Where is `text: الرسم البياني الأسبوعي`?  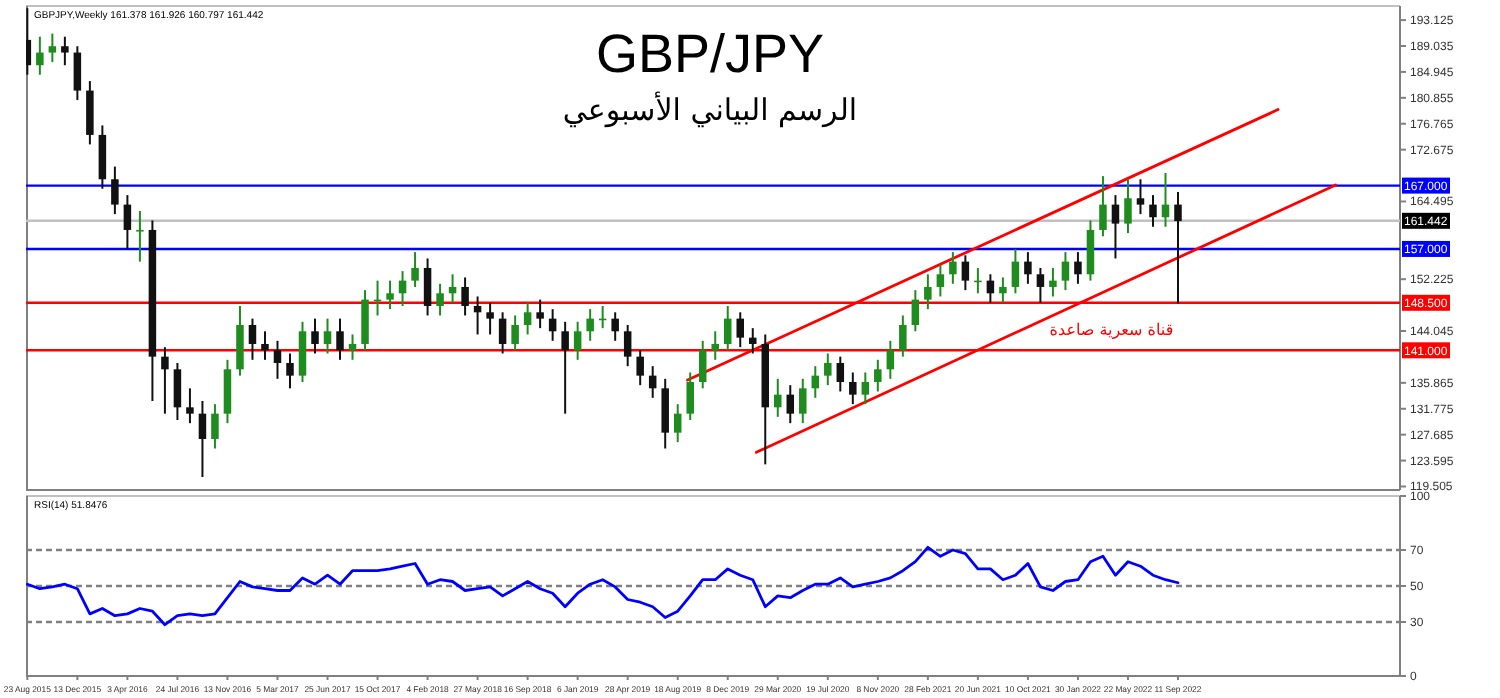 text: الرسم البياني الأسبوعي is located at coordinates (710, 109).